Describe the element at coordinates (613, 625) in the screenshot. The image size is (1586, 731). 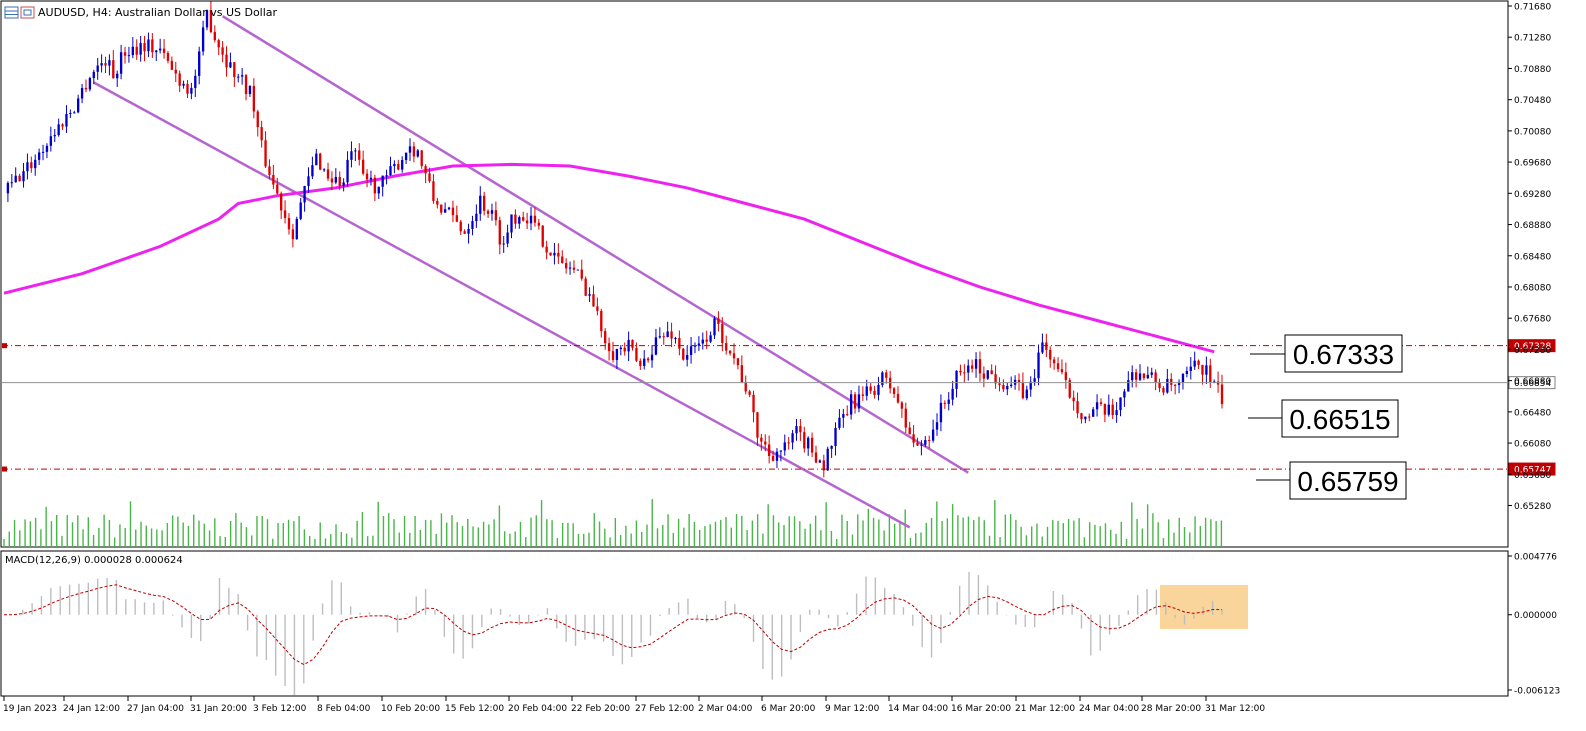
I see `macd-signal-line` at that location.